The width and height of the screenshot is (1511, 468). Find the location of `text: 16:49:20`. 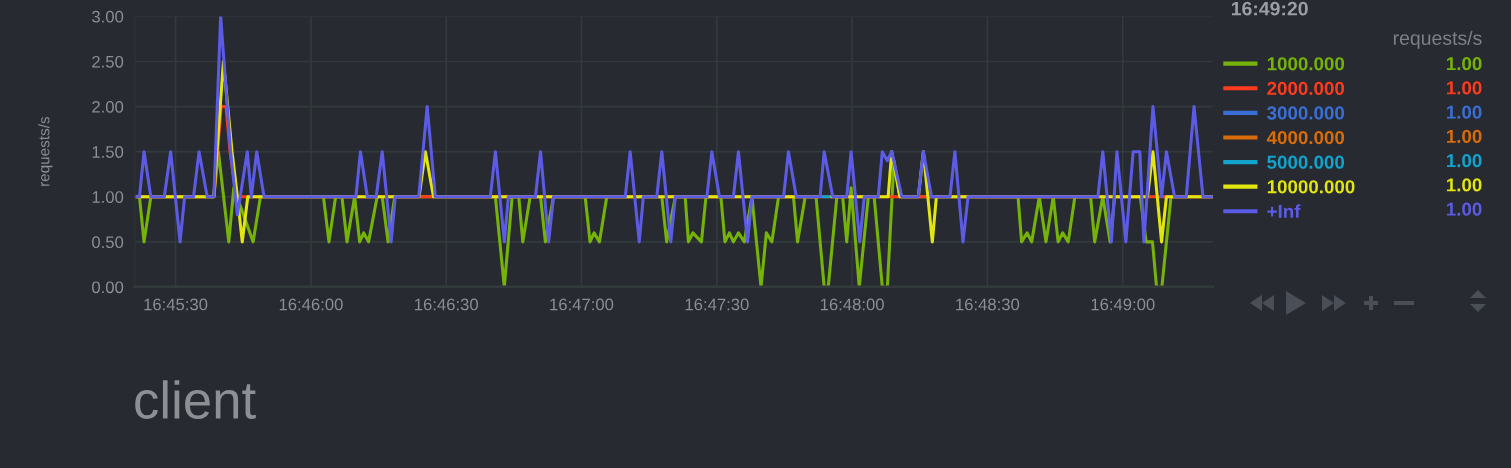

text: 16:49:20 is located at coordinates (1269, 8).